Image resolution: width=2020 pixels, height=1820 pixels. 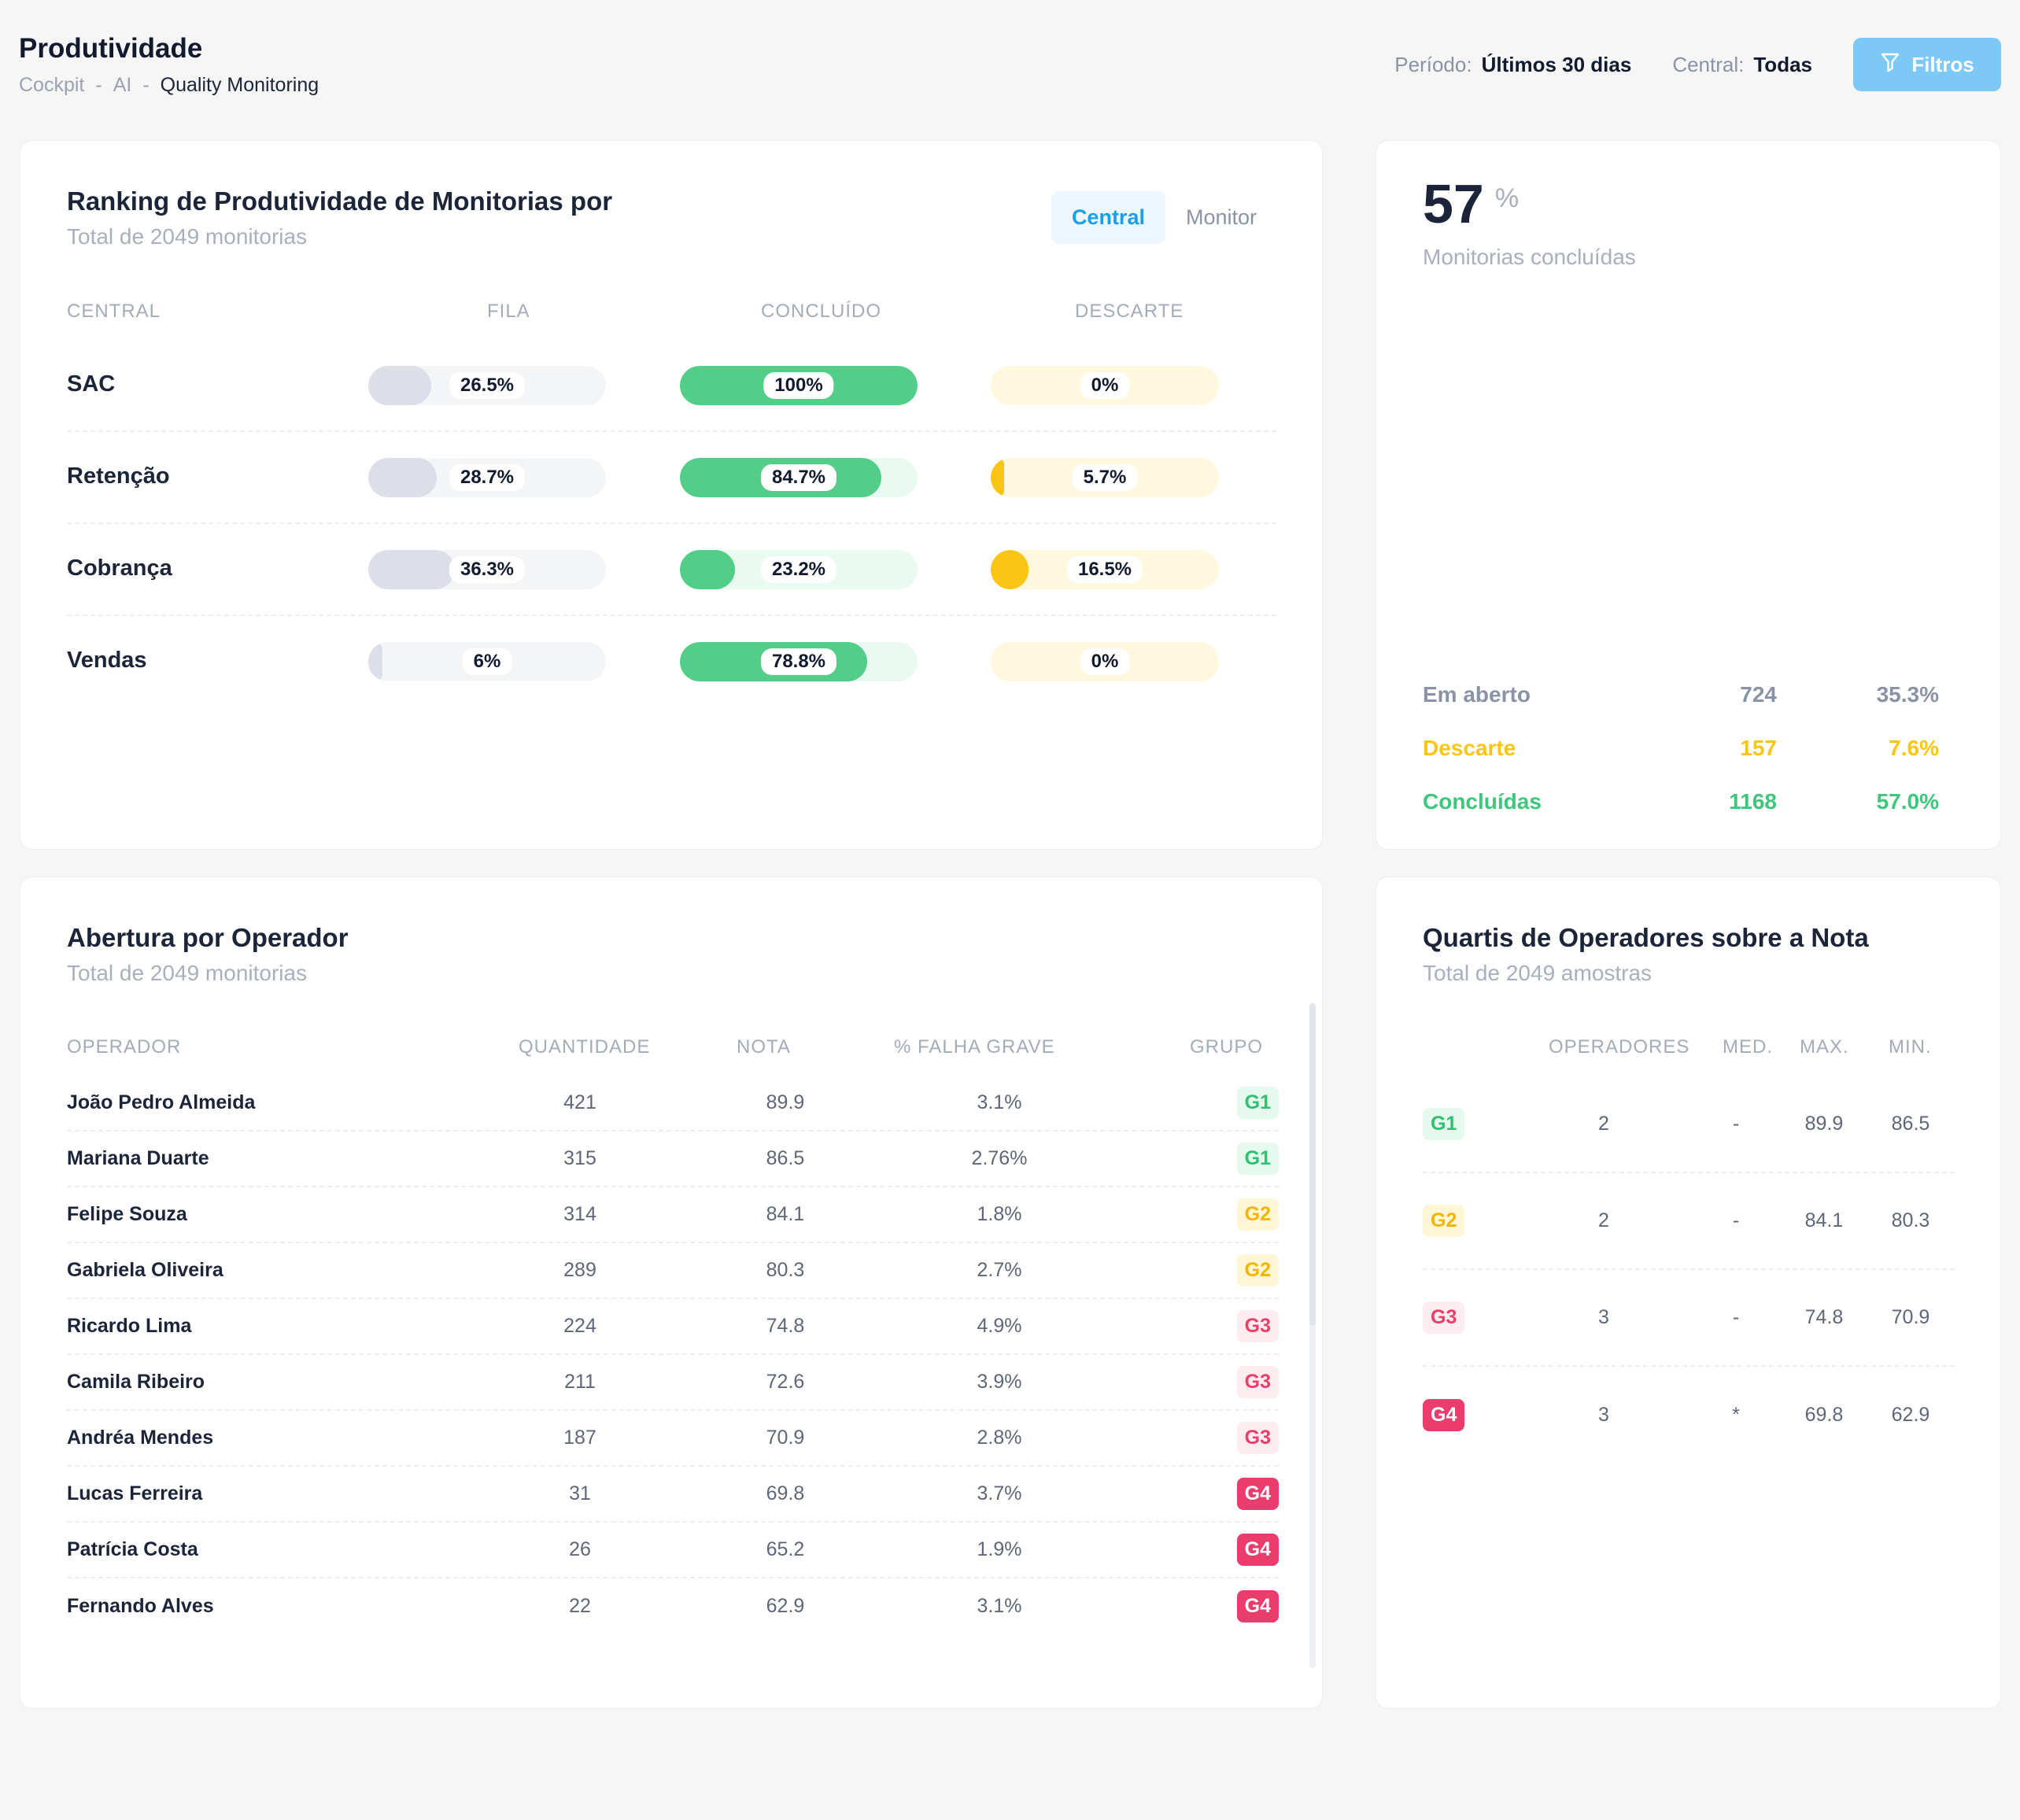 I want to click on fila-value: 6%, so click(x=487, y=661).